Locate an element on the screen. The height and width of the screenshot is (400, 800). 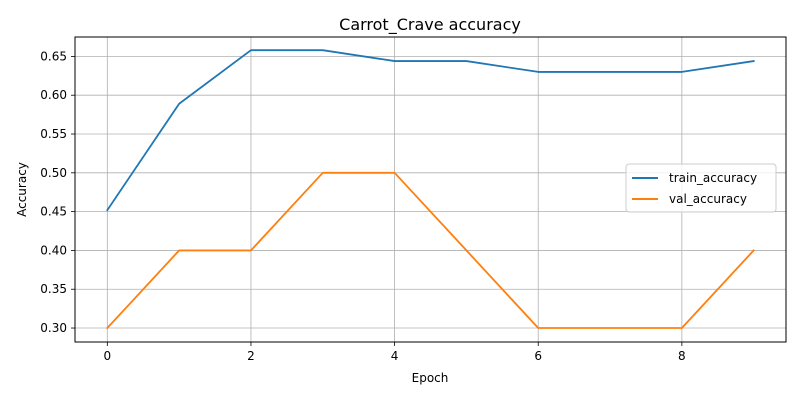
x-tick-label: 0 is located at coordinates (107, 356).